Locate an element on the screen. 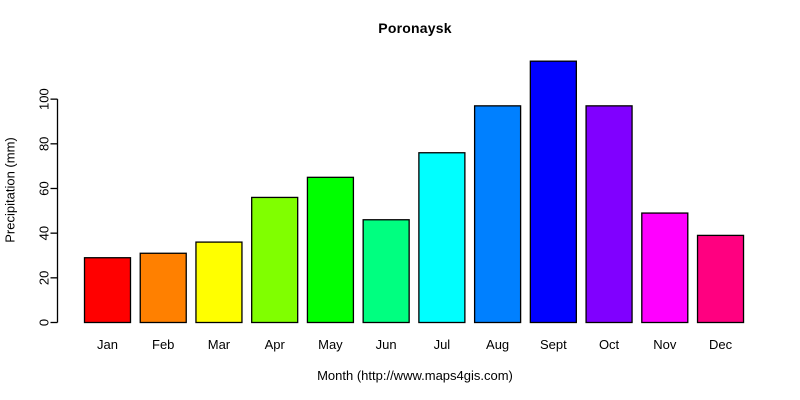  bar-apr is located at coordinates (275, 260).